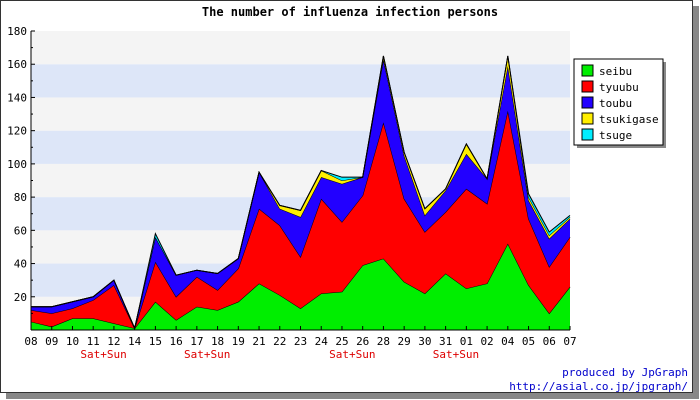 This screenshot has height=400, width=700. What do you see at coordinates (30, 341) in the screenshot?
I see `x-tick-label: 08` at bounding box center [30, 341].